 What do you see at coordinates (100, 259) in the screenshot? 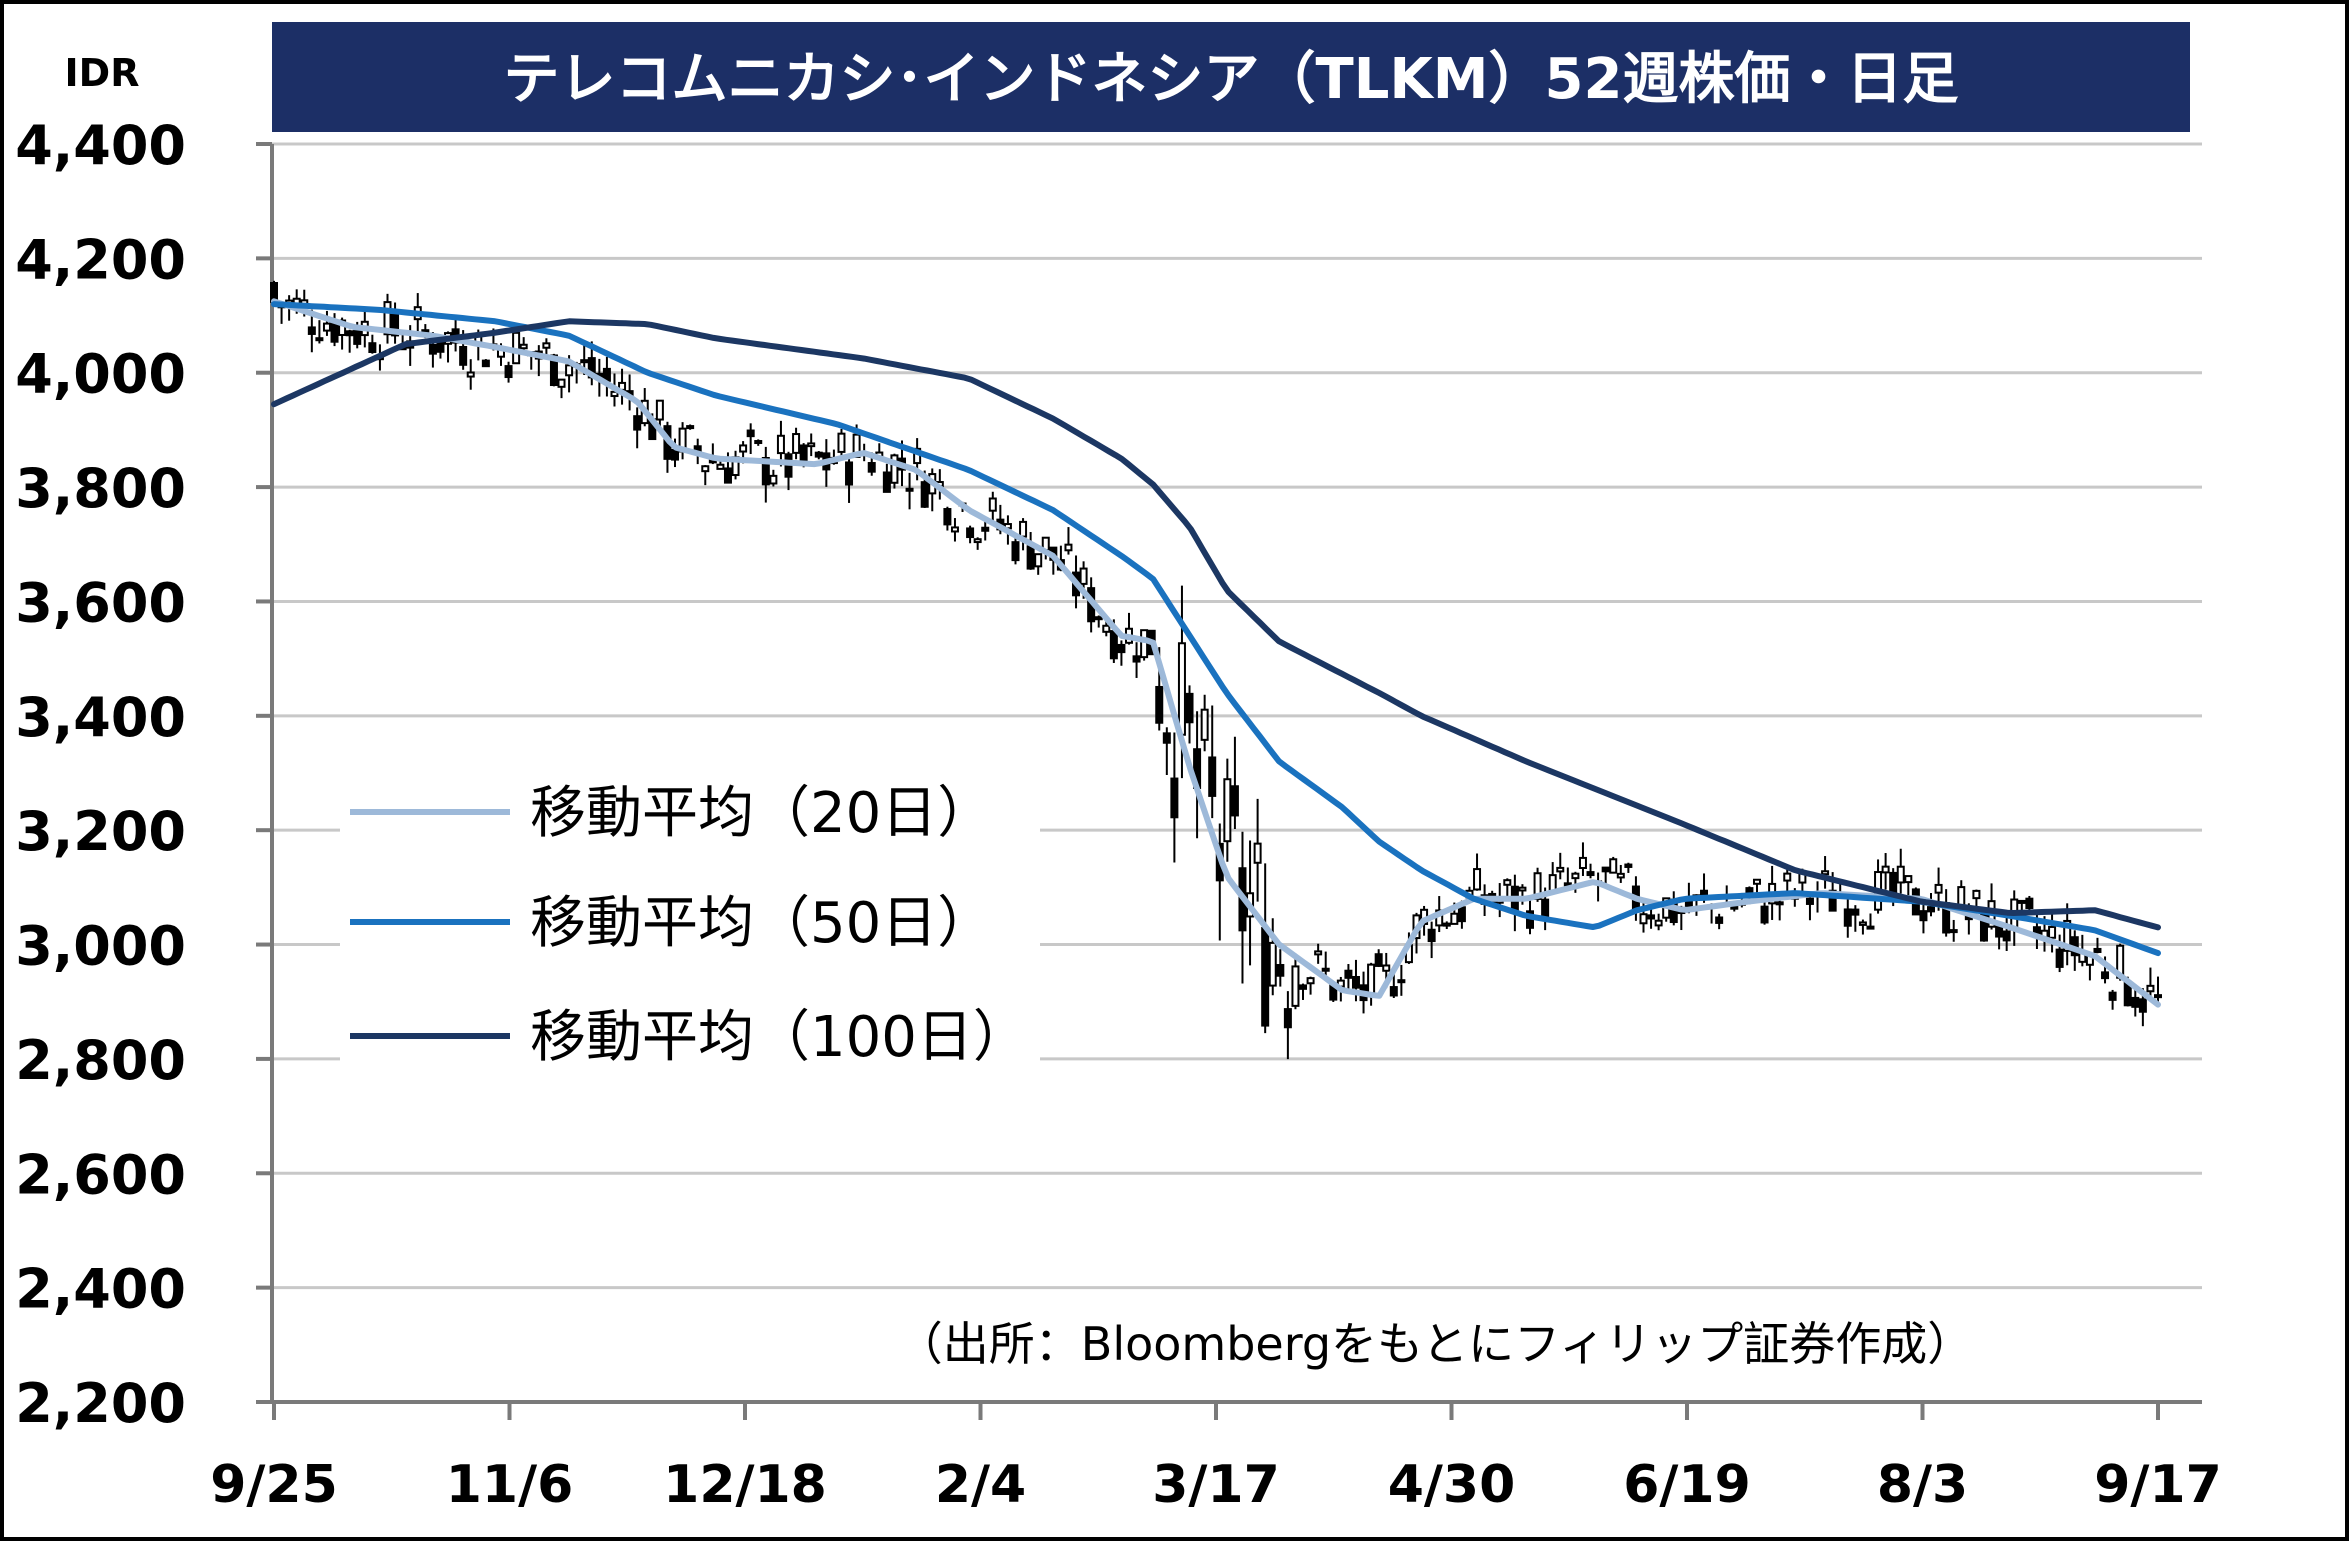
I see `y-tick-label: 4,200` at bounding box center [100, 259].